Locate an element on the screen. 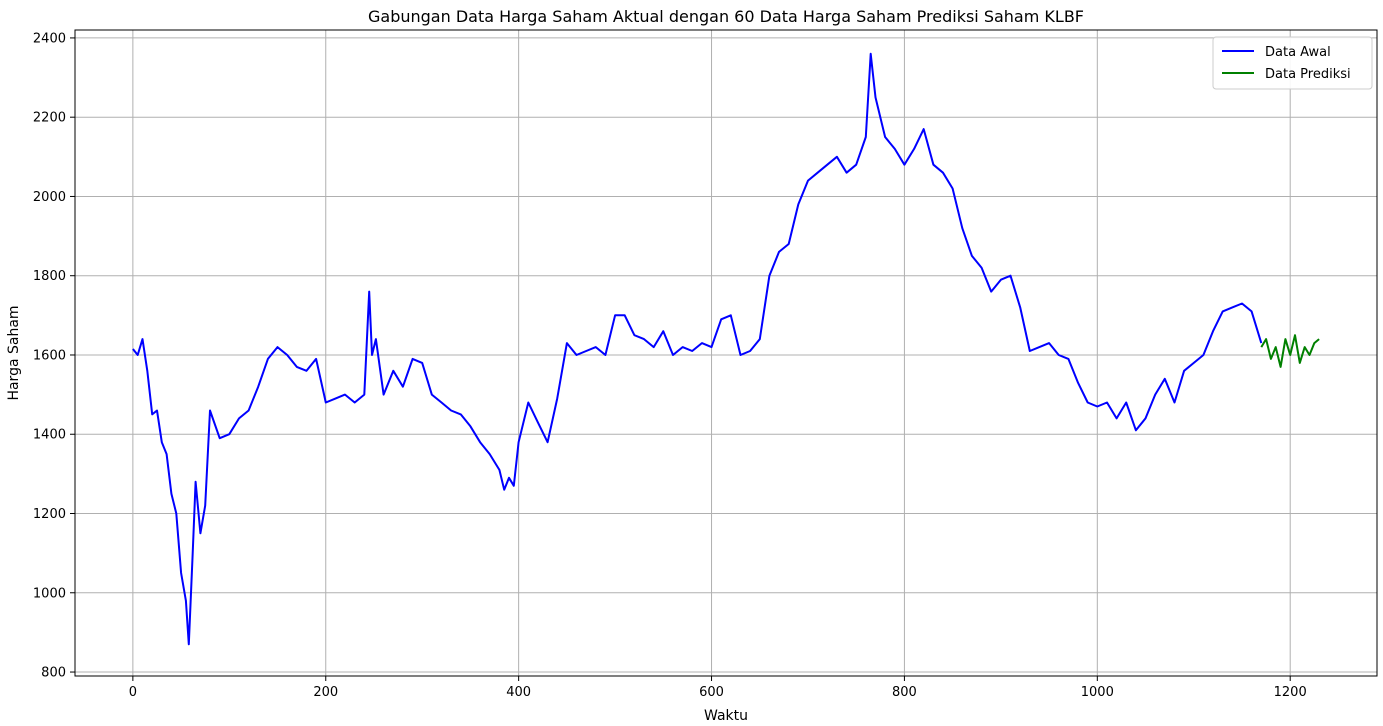  y-tick-label: 1400 is located at coordinates (49, 435).